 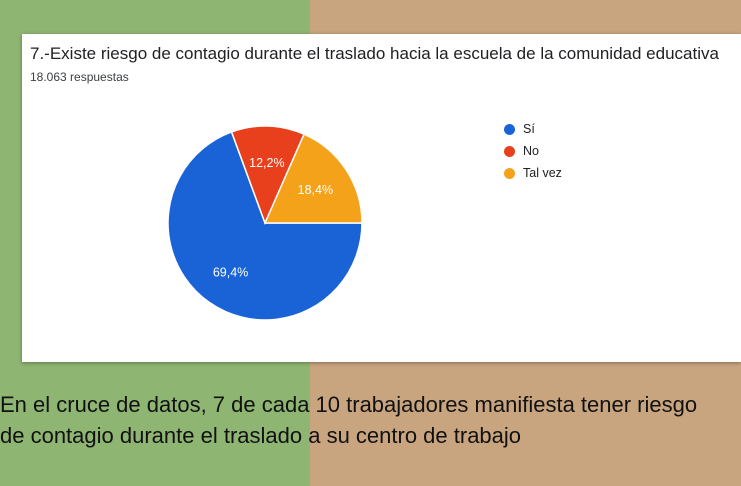 What do you see at coordinates (542, 173) in the screenshot?
I see `legend-label: Tal vez` at bounding box center [542, 173].